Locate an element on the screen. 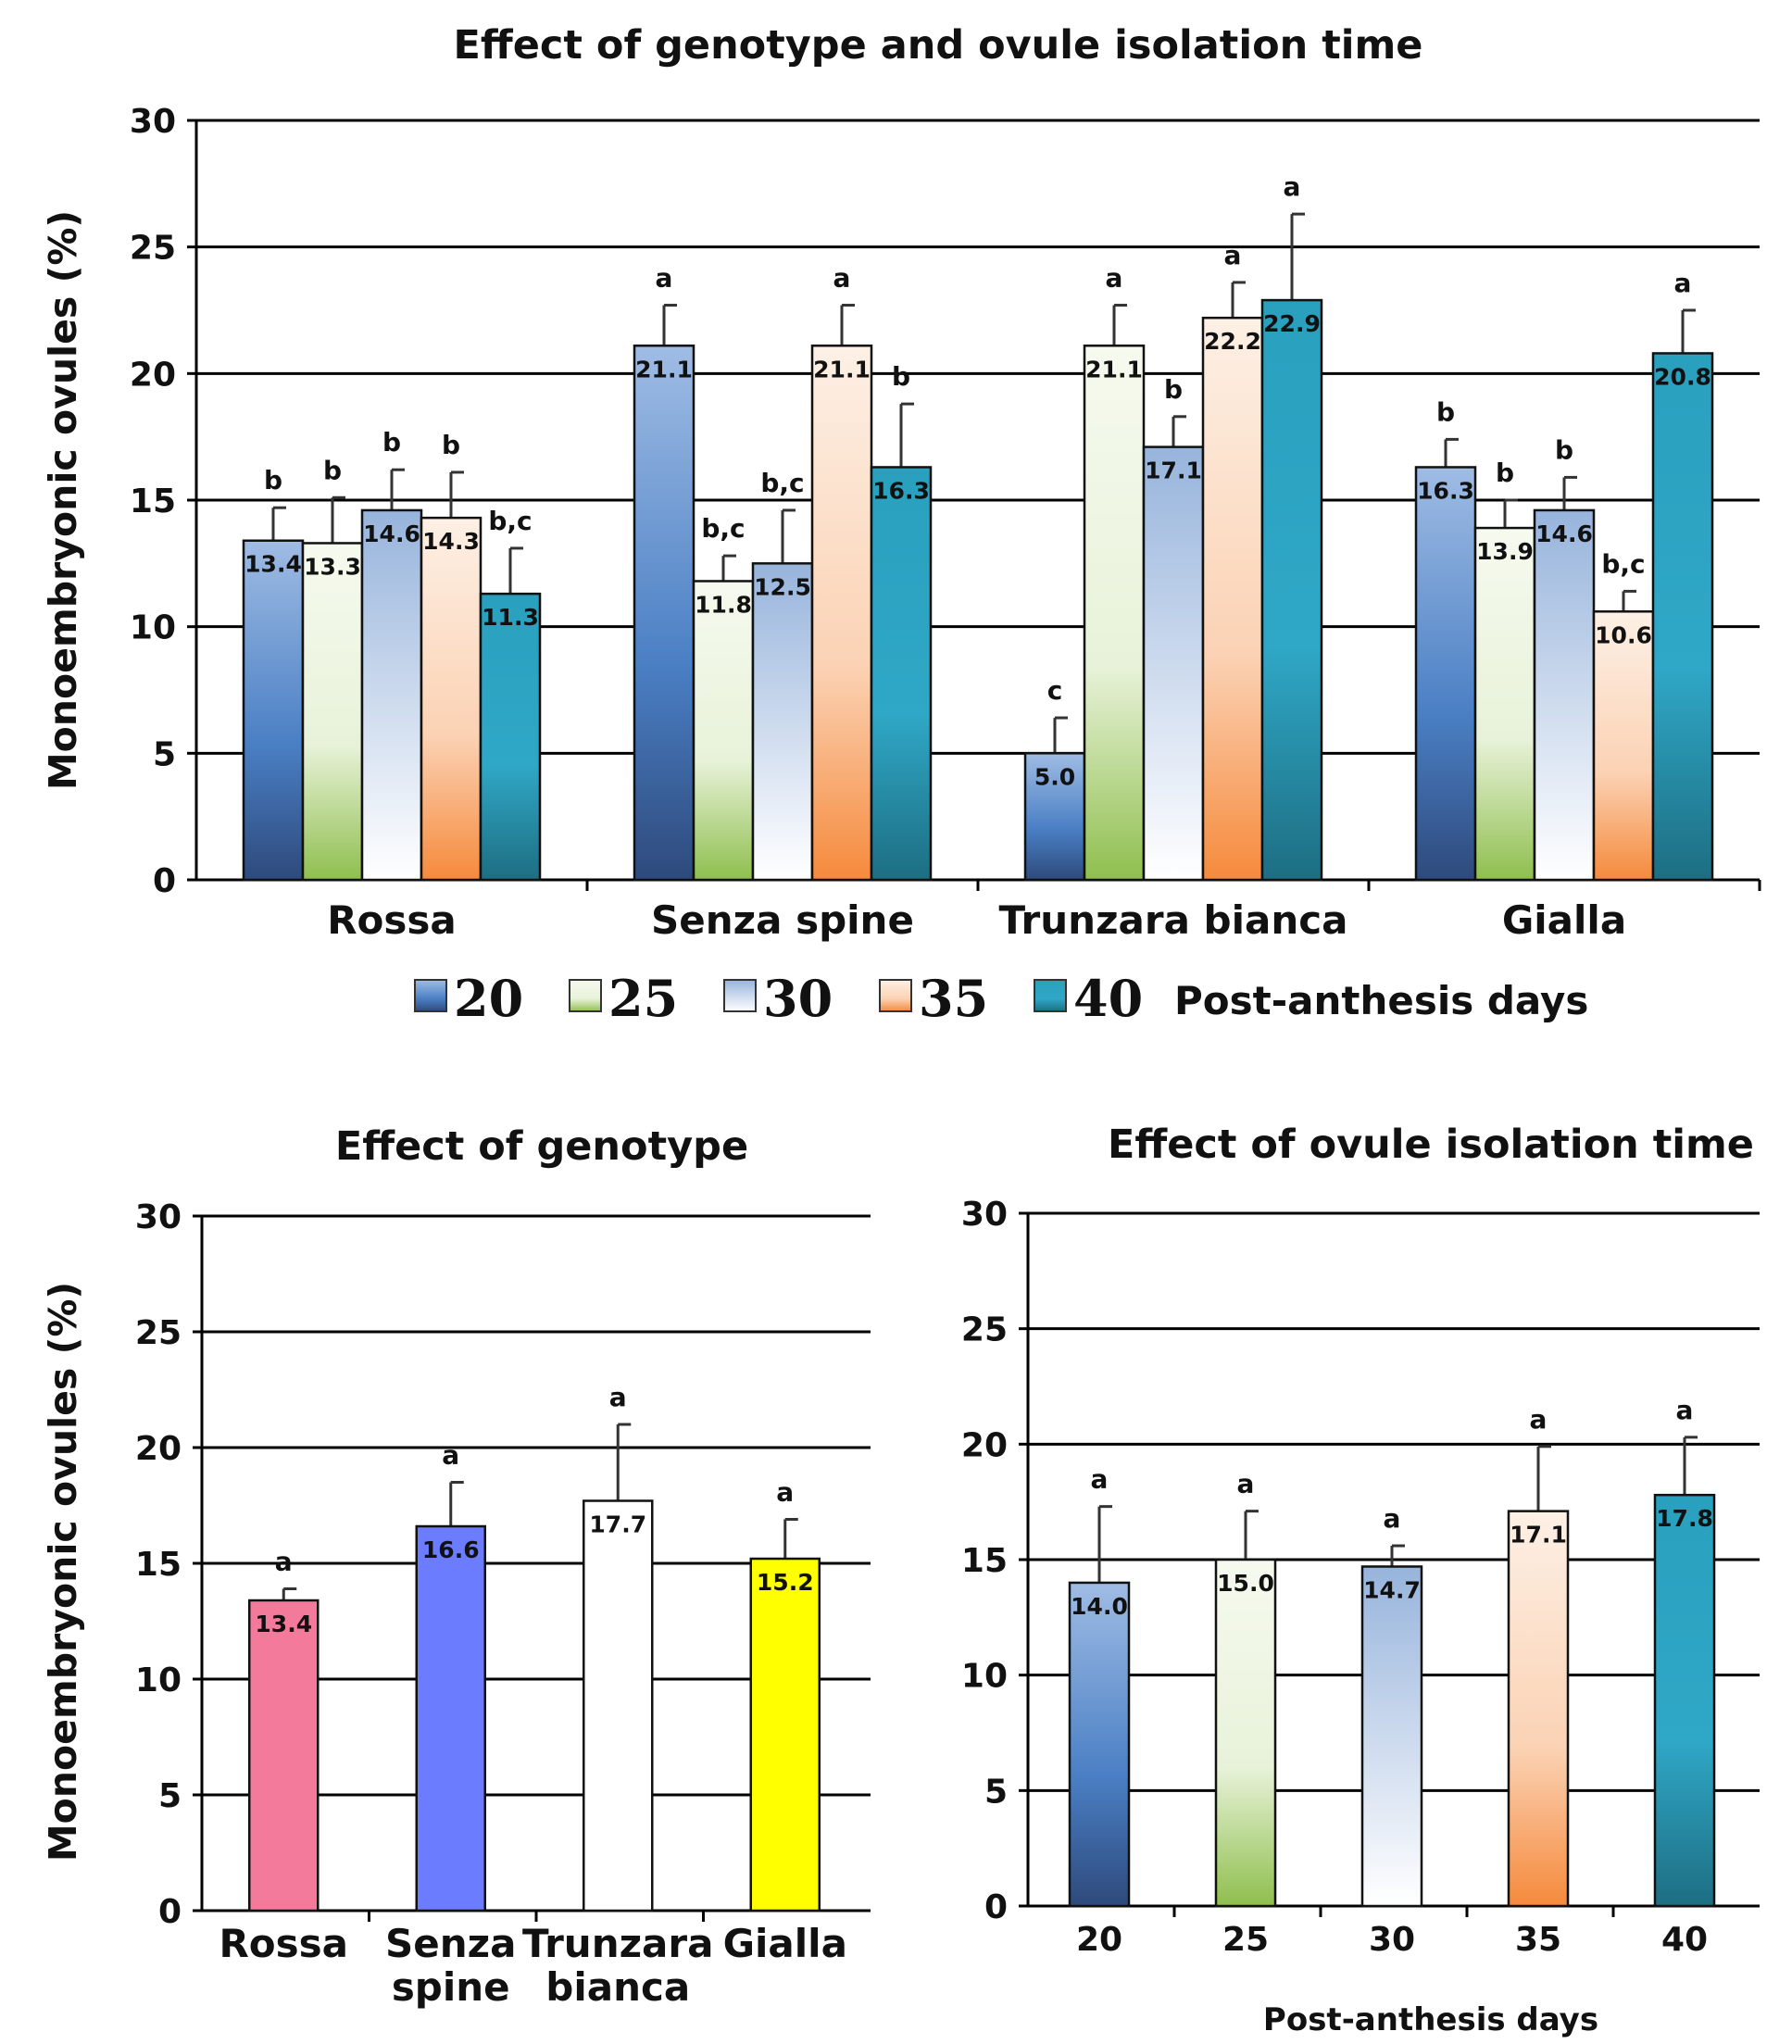  value-label: 17.7 is located at coordinates (617, 1524).